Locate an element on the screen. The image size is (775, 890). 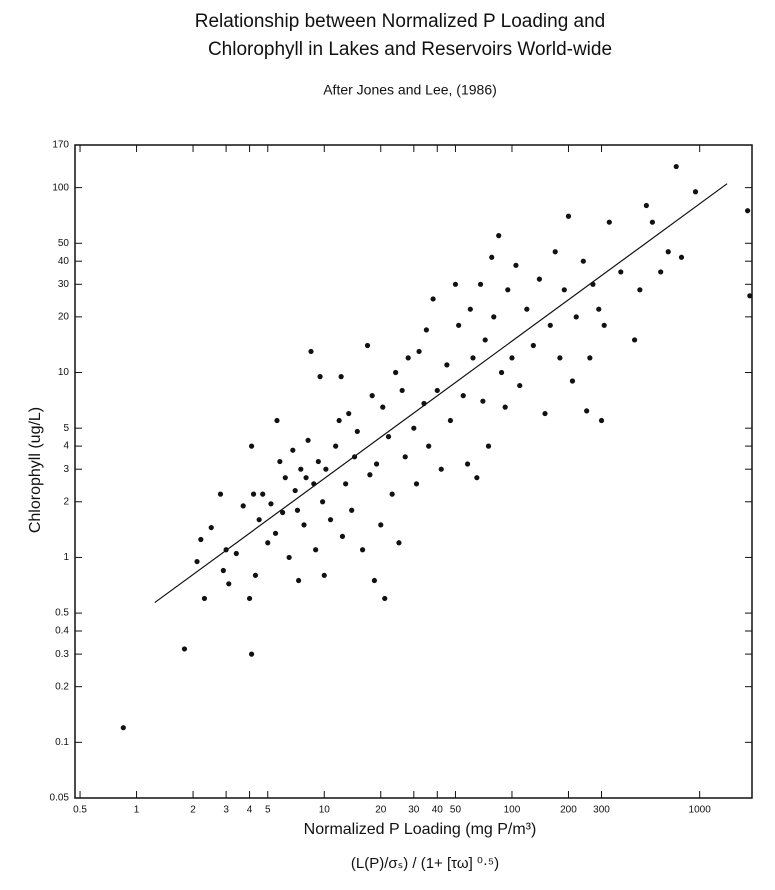
x-tick-label: 0.5 is located at coordinates (80, 810).